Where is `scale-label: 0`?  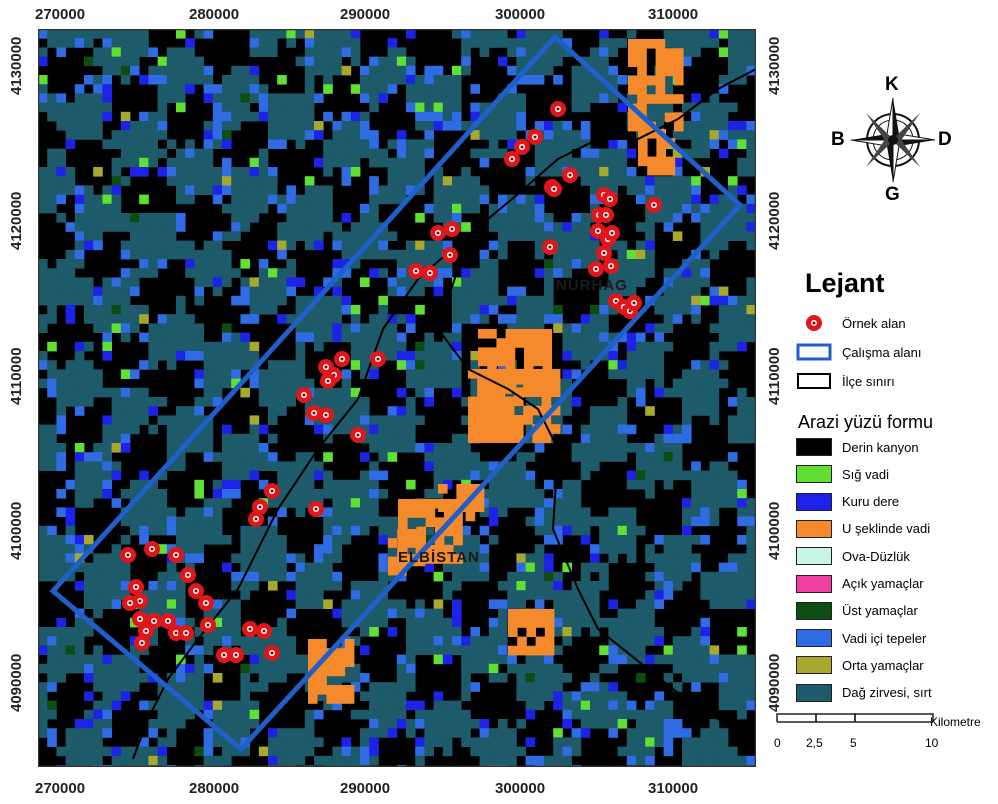 scale-label: 0 is located at coordinates (777, 743).